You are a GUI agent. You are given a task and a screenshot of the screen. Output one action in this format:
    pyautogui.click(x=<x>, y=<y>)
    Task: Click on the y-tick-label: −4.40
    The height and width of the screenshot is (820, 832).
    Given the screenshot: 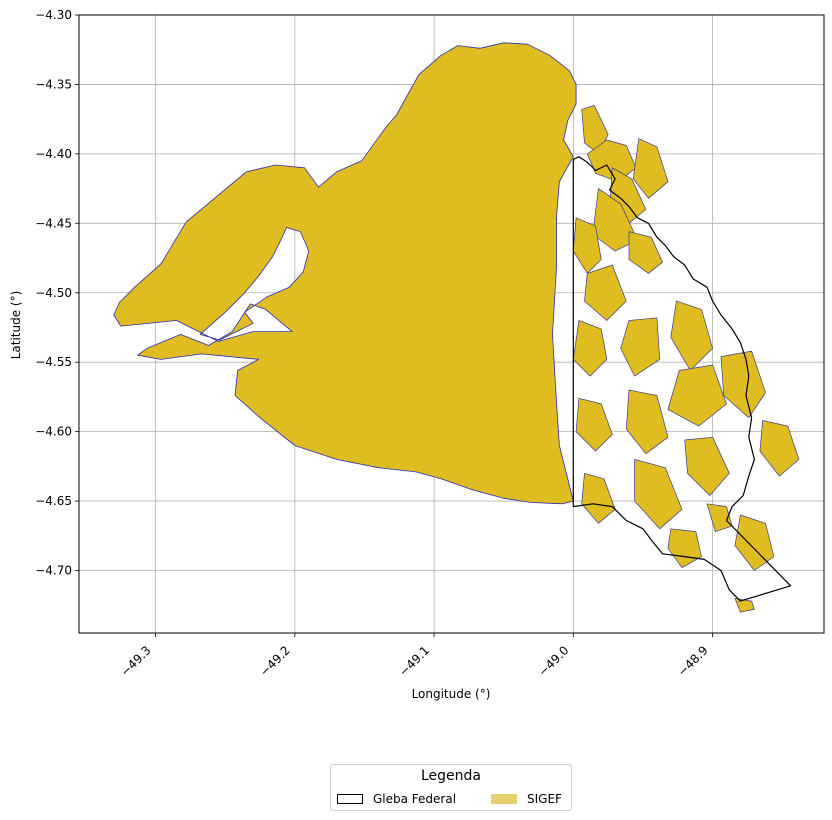 What is the action you would take?
    pyautogui.click(x=53, y=154)
    